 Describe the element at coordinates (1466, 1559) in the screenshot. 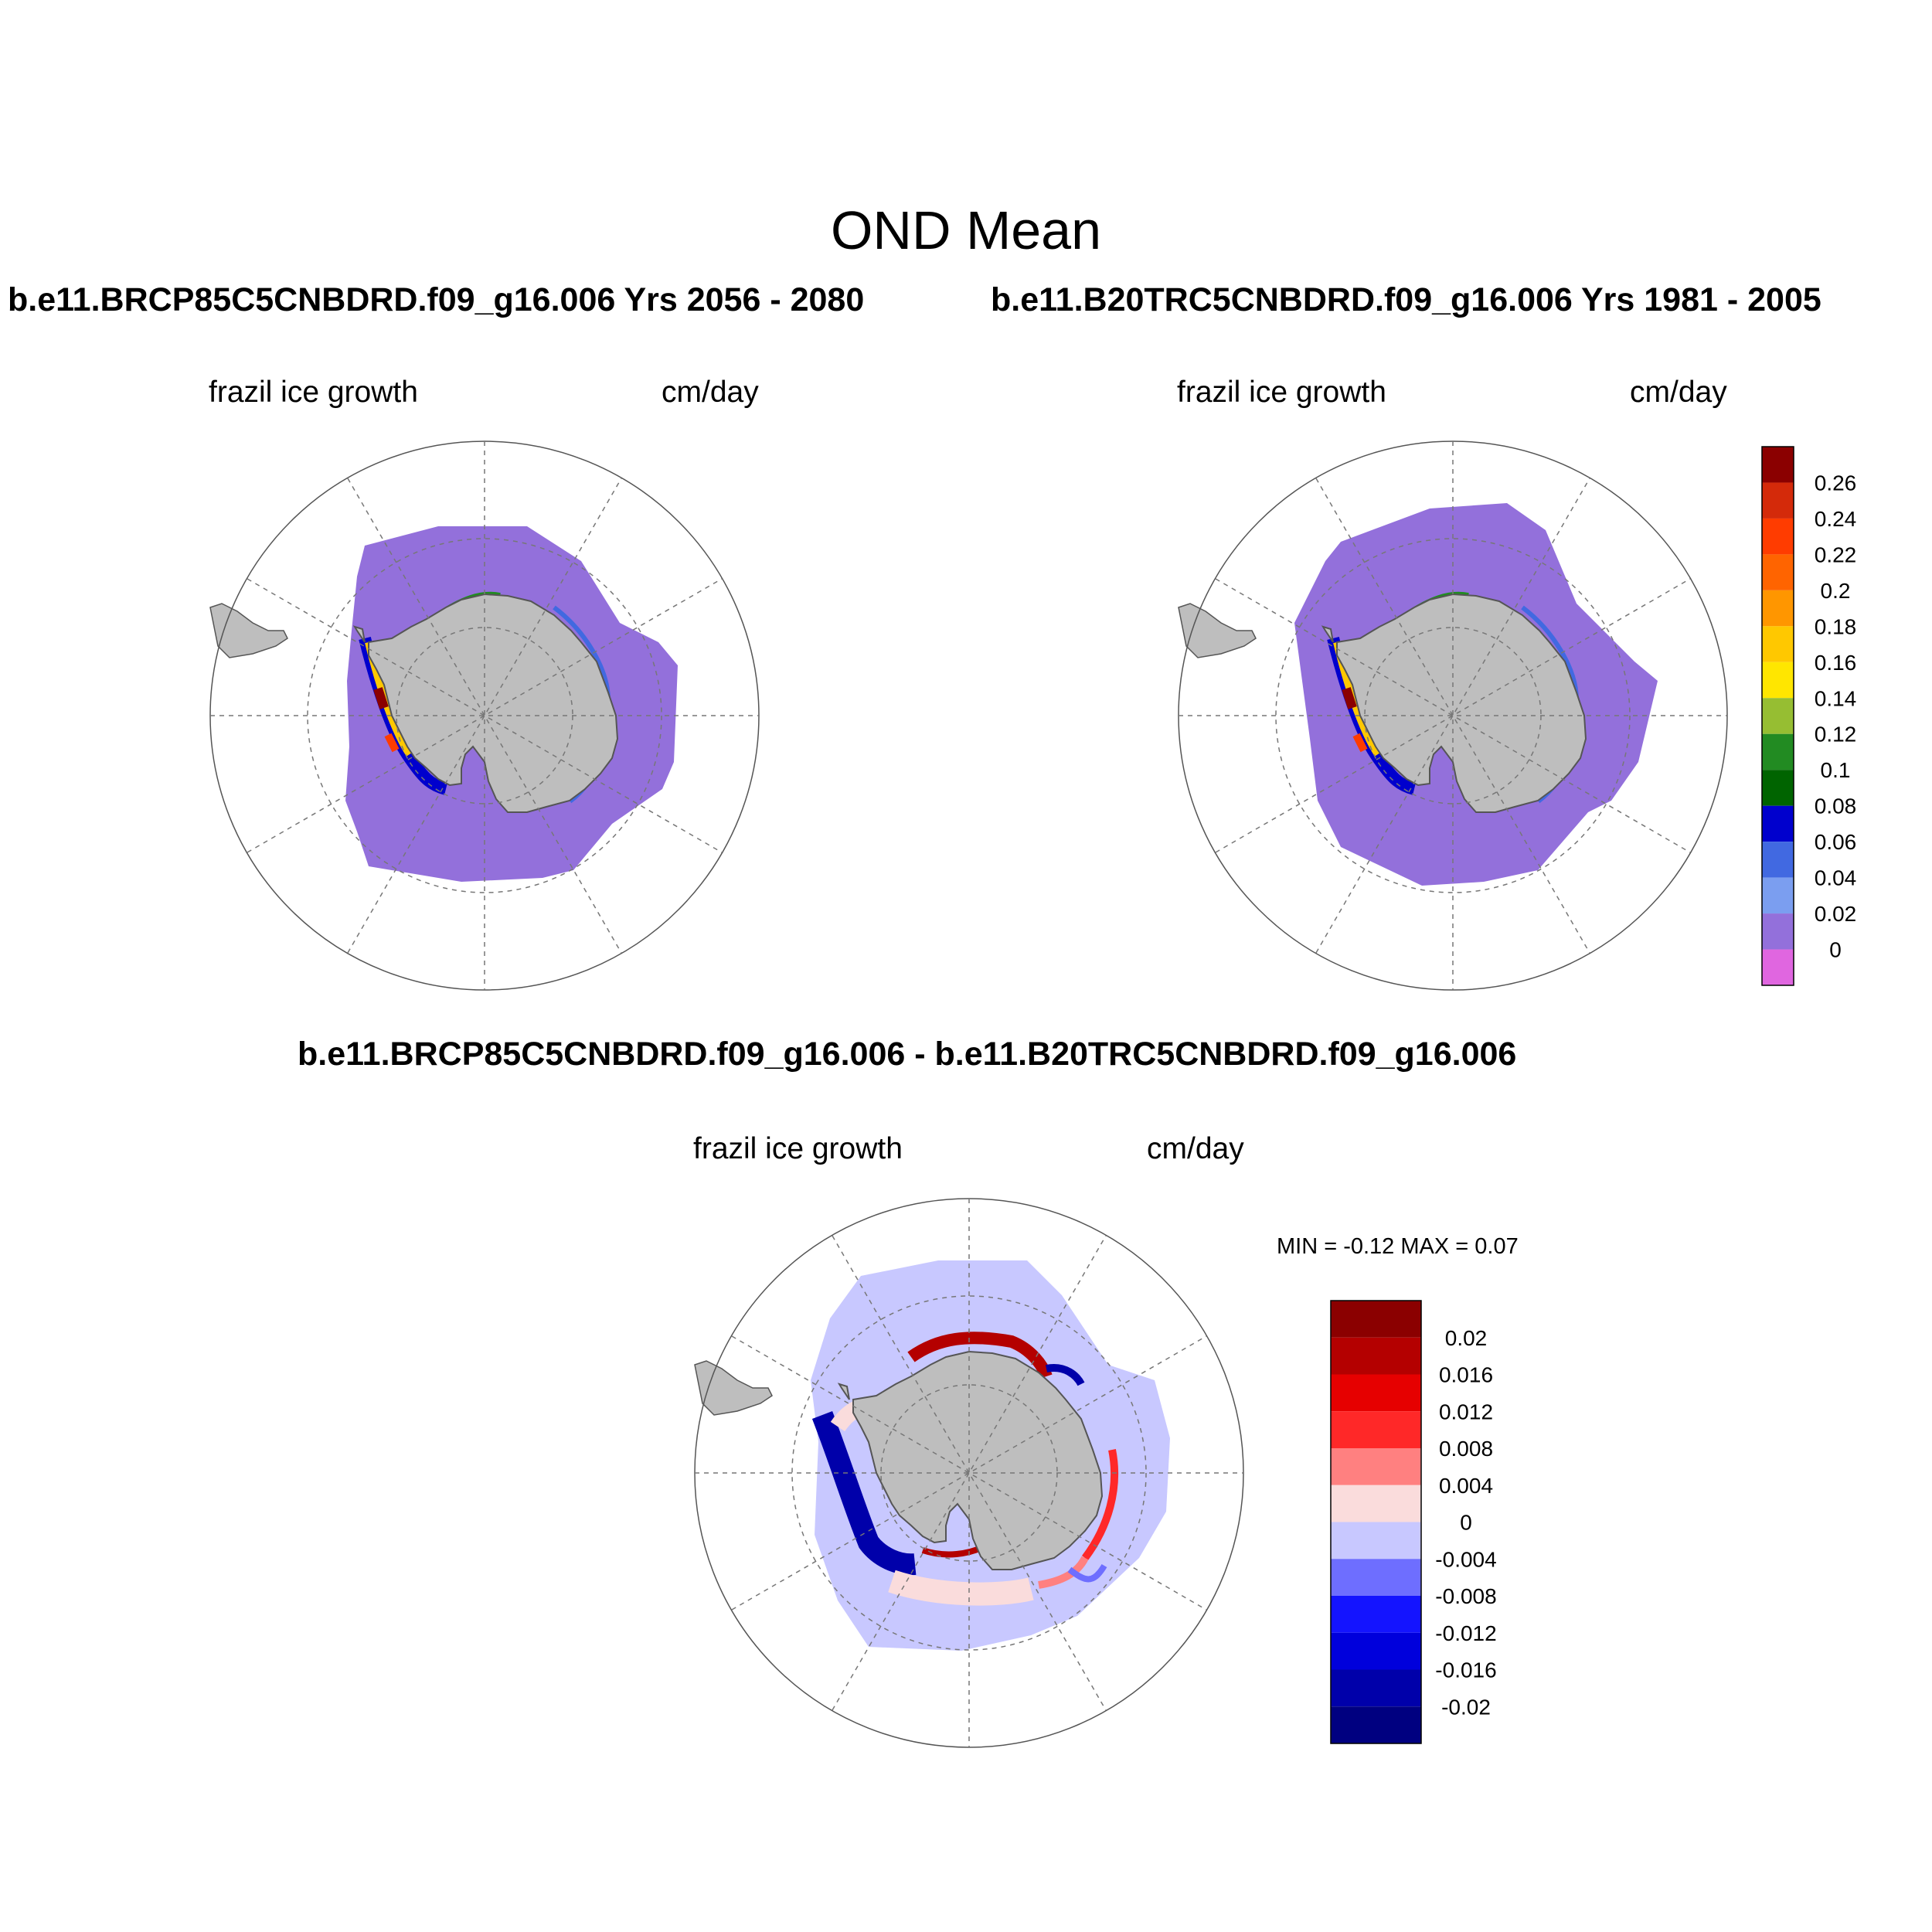

I see `colorbar-difference-tick-label: -0.004` at that location.